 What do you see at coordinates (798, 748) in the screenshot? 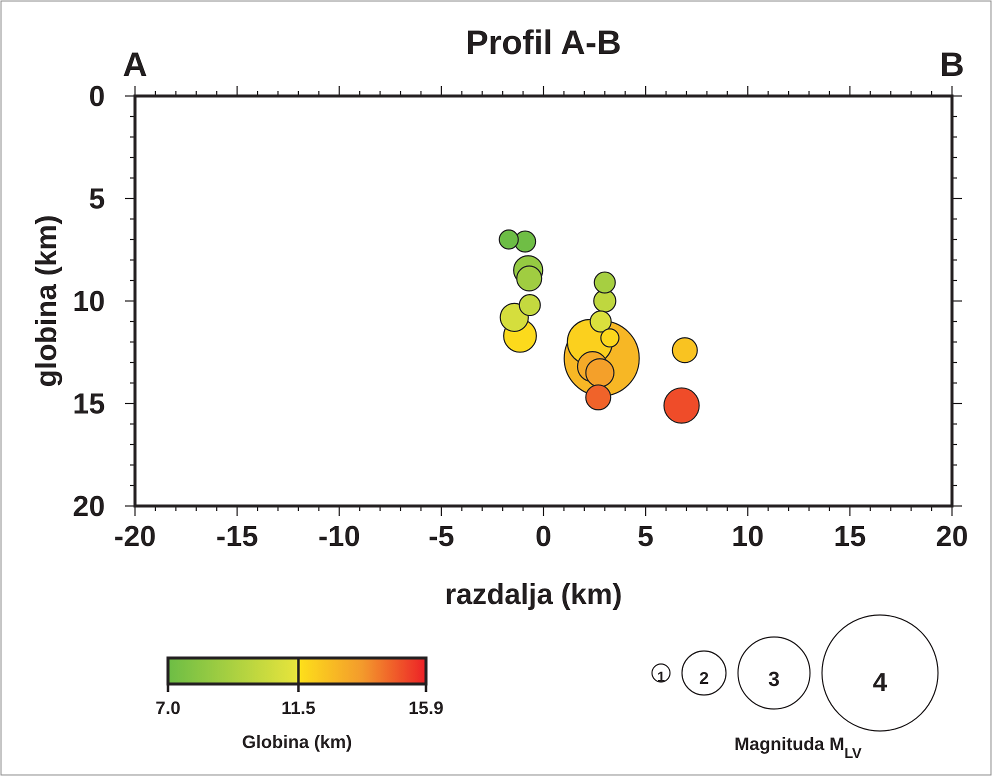
I see `legend-title: Magnituda M$_{LV}$` at bounding box center [798, 748].